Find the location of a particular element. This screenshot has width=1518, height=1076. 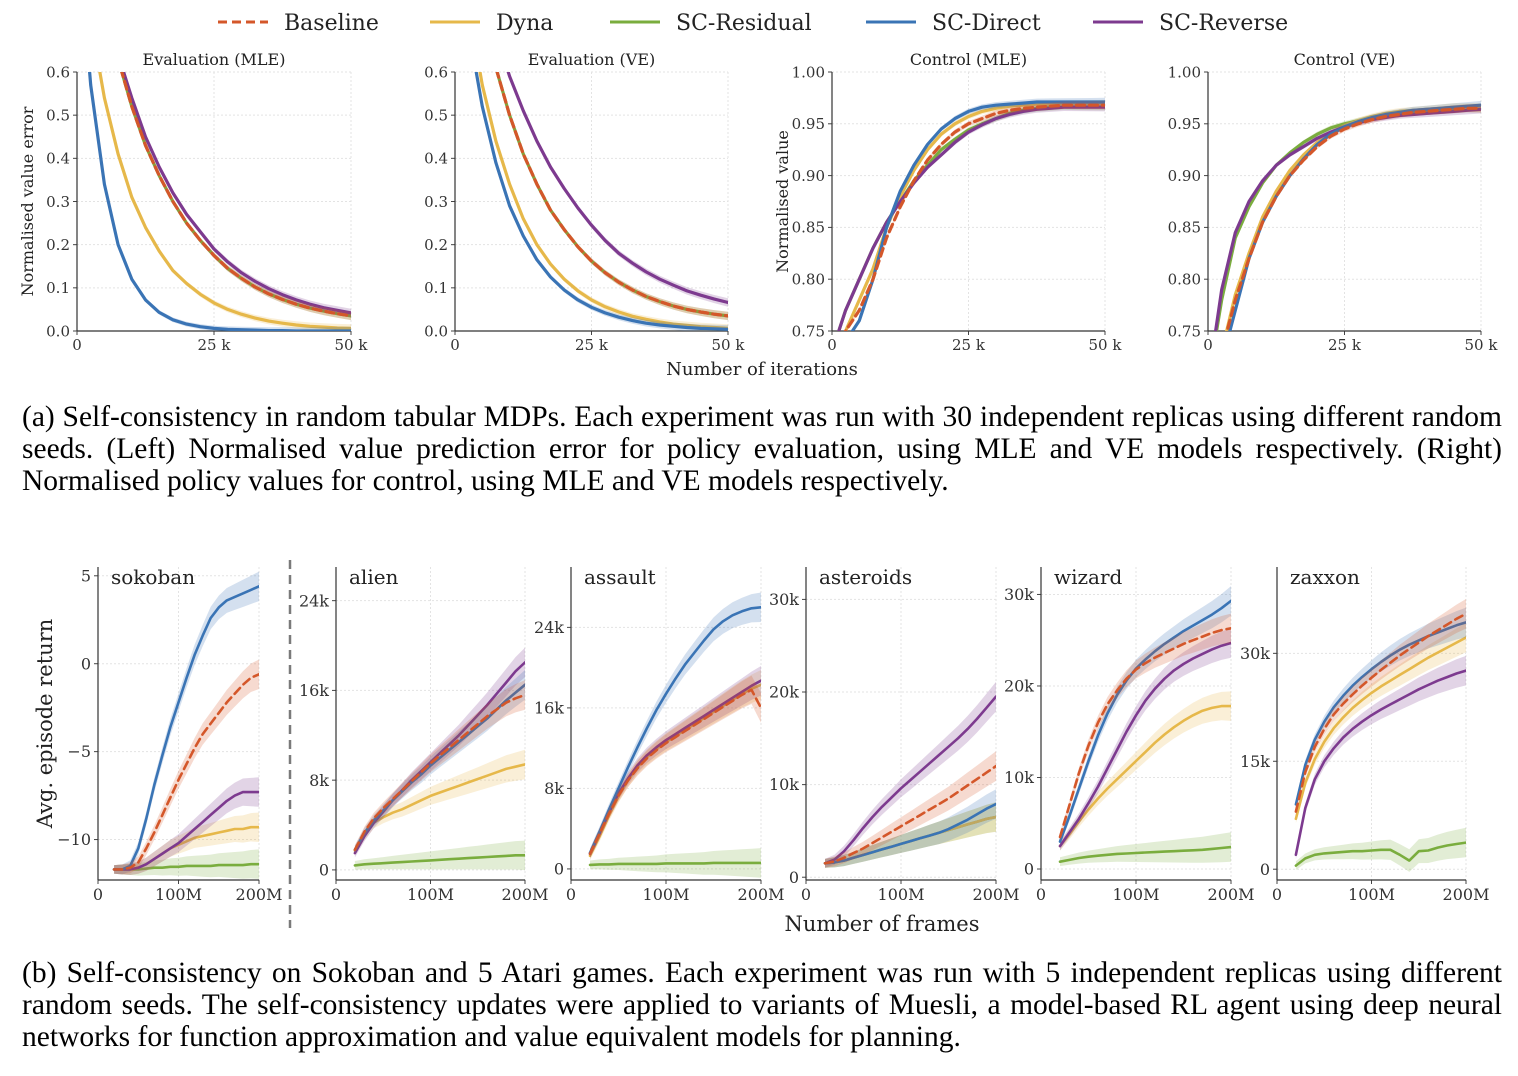

y-tick-label: 0.2 is located at coordinates (58, 245).